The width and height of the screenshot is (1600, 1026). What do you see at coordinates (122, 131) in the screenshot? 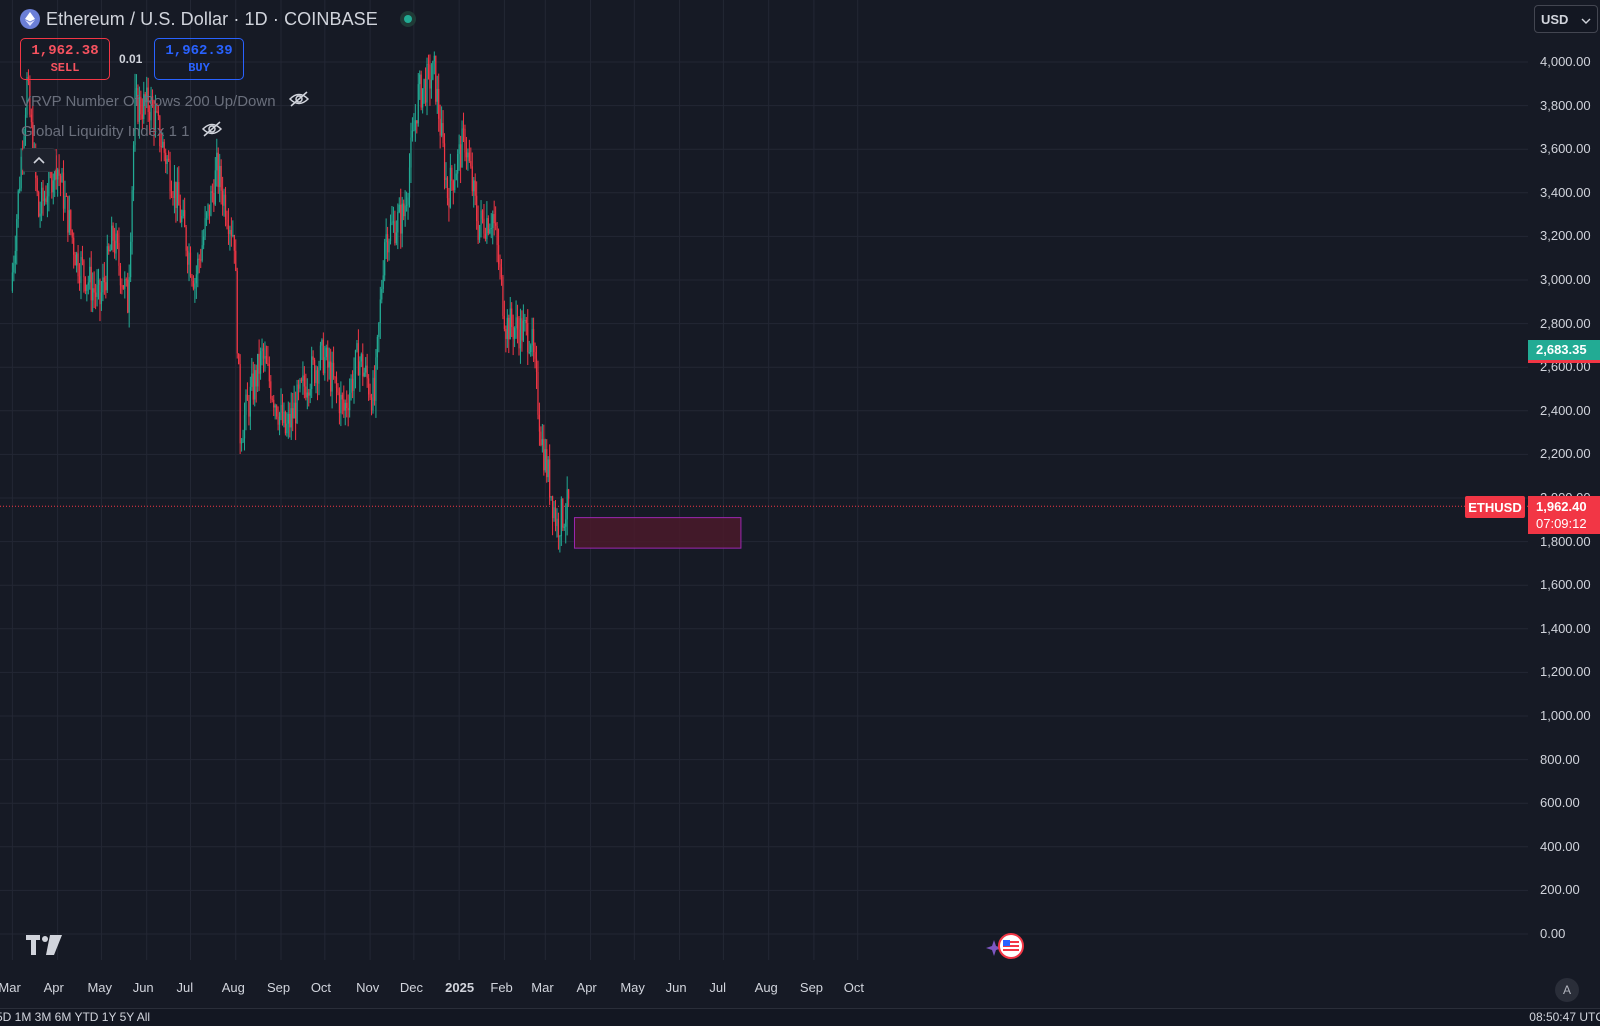
I see `indicator-global-liquidity: Global Liquidity Index 1 1` at bounding box center [122, 131].